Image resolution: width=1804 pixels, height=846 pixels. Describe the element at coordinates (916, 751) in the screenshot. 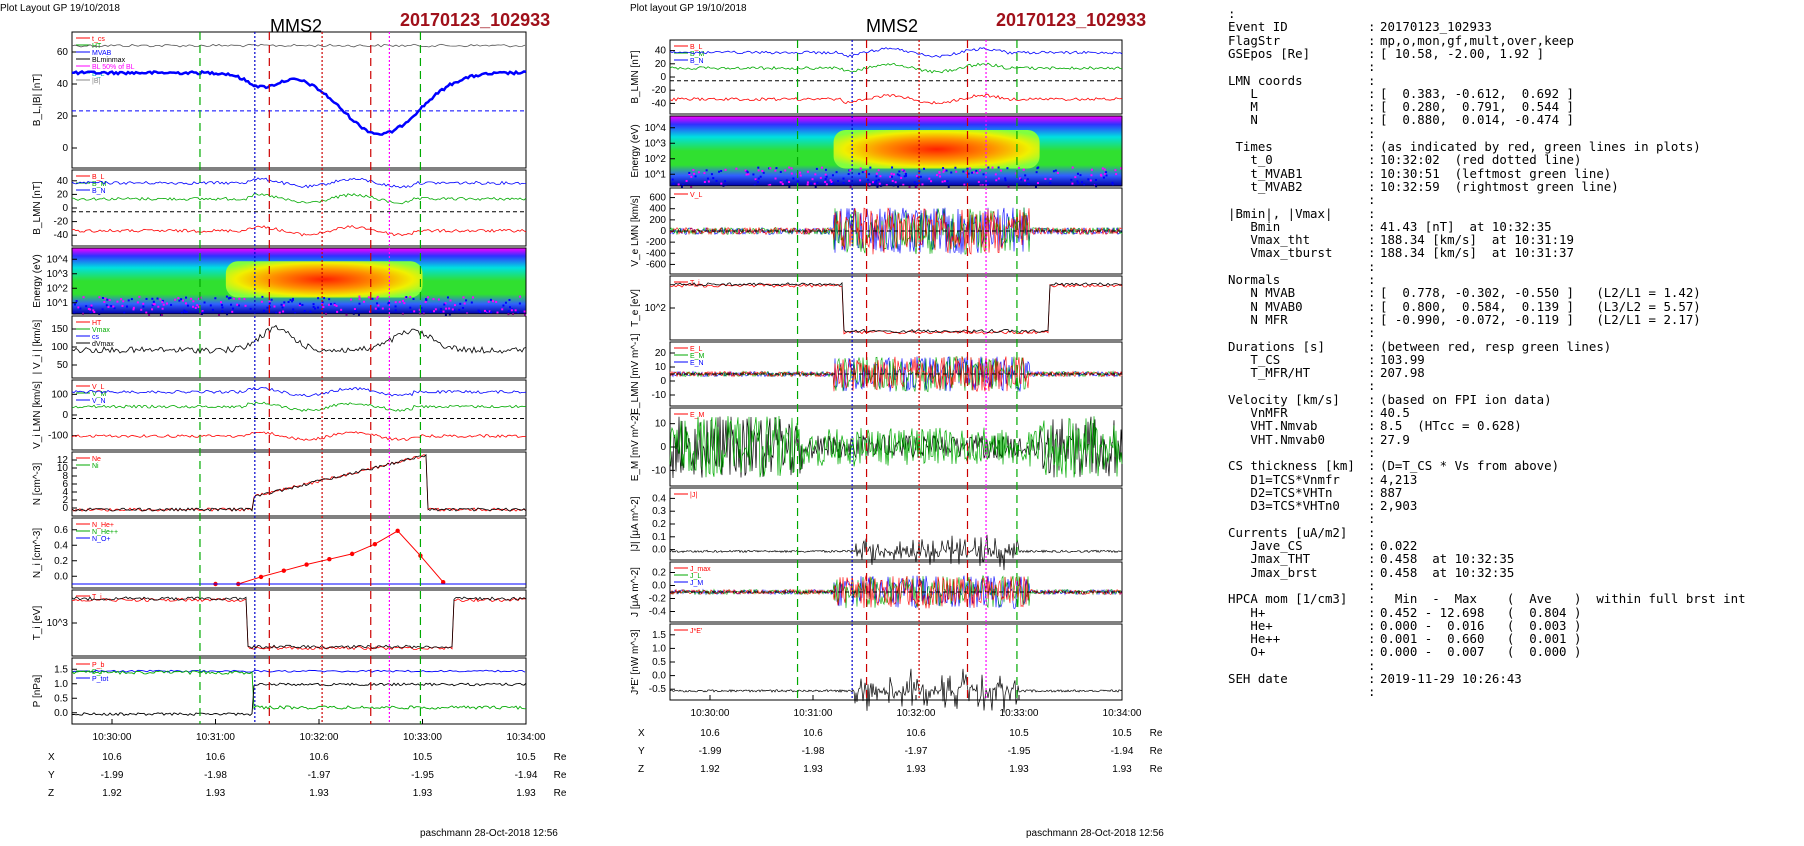

I see `position-value: -1.97` at that location.